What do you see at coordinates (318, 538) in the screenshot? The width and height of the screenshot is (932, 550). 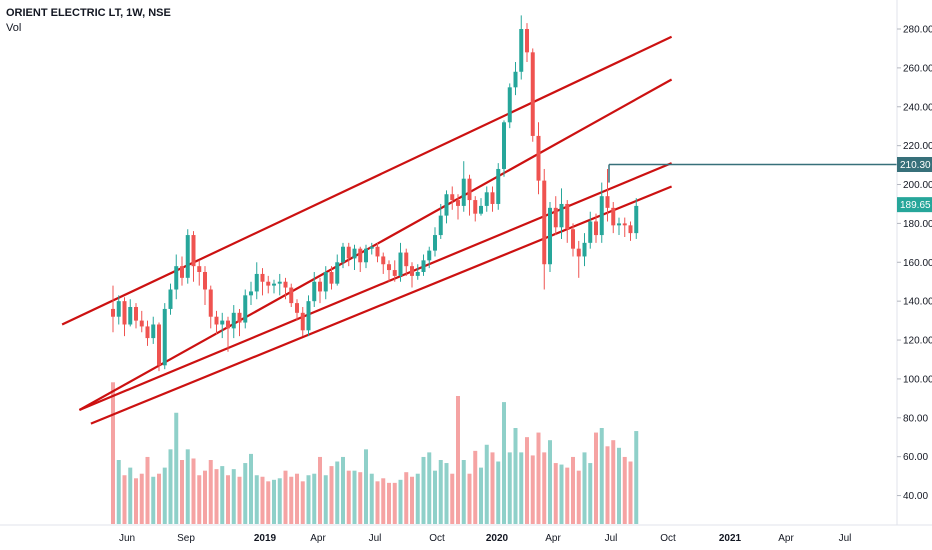 I see `x-tick-label: Apr` at bounding box center [318, 538].